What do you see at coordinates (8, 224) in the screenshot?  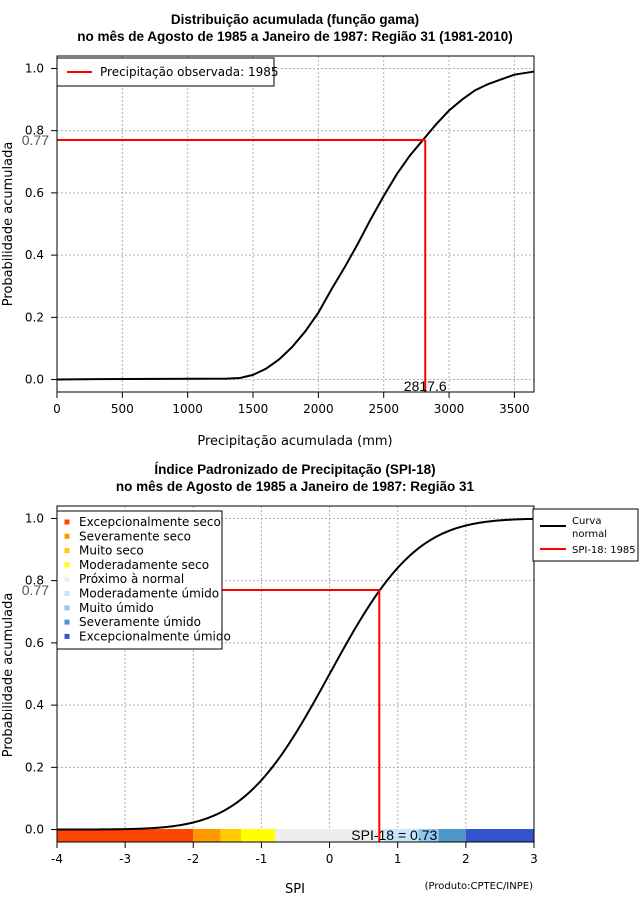 I see `chart1-ylabel: Probabilidade acumulada` at bounding box center [8, 224].